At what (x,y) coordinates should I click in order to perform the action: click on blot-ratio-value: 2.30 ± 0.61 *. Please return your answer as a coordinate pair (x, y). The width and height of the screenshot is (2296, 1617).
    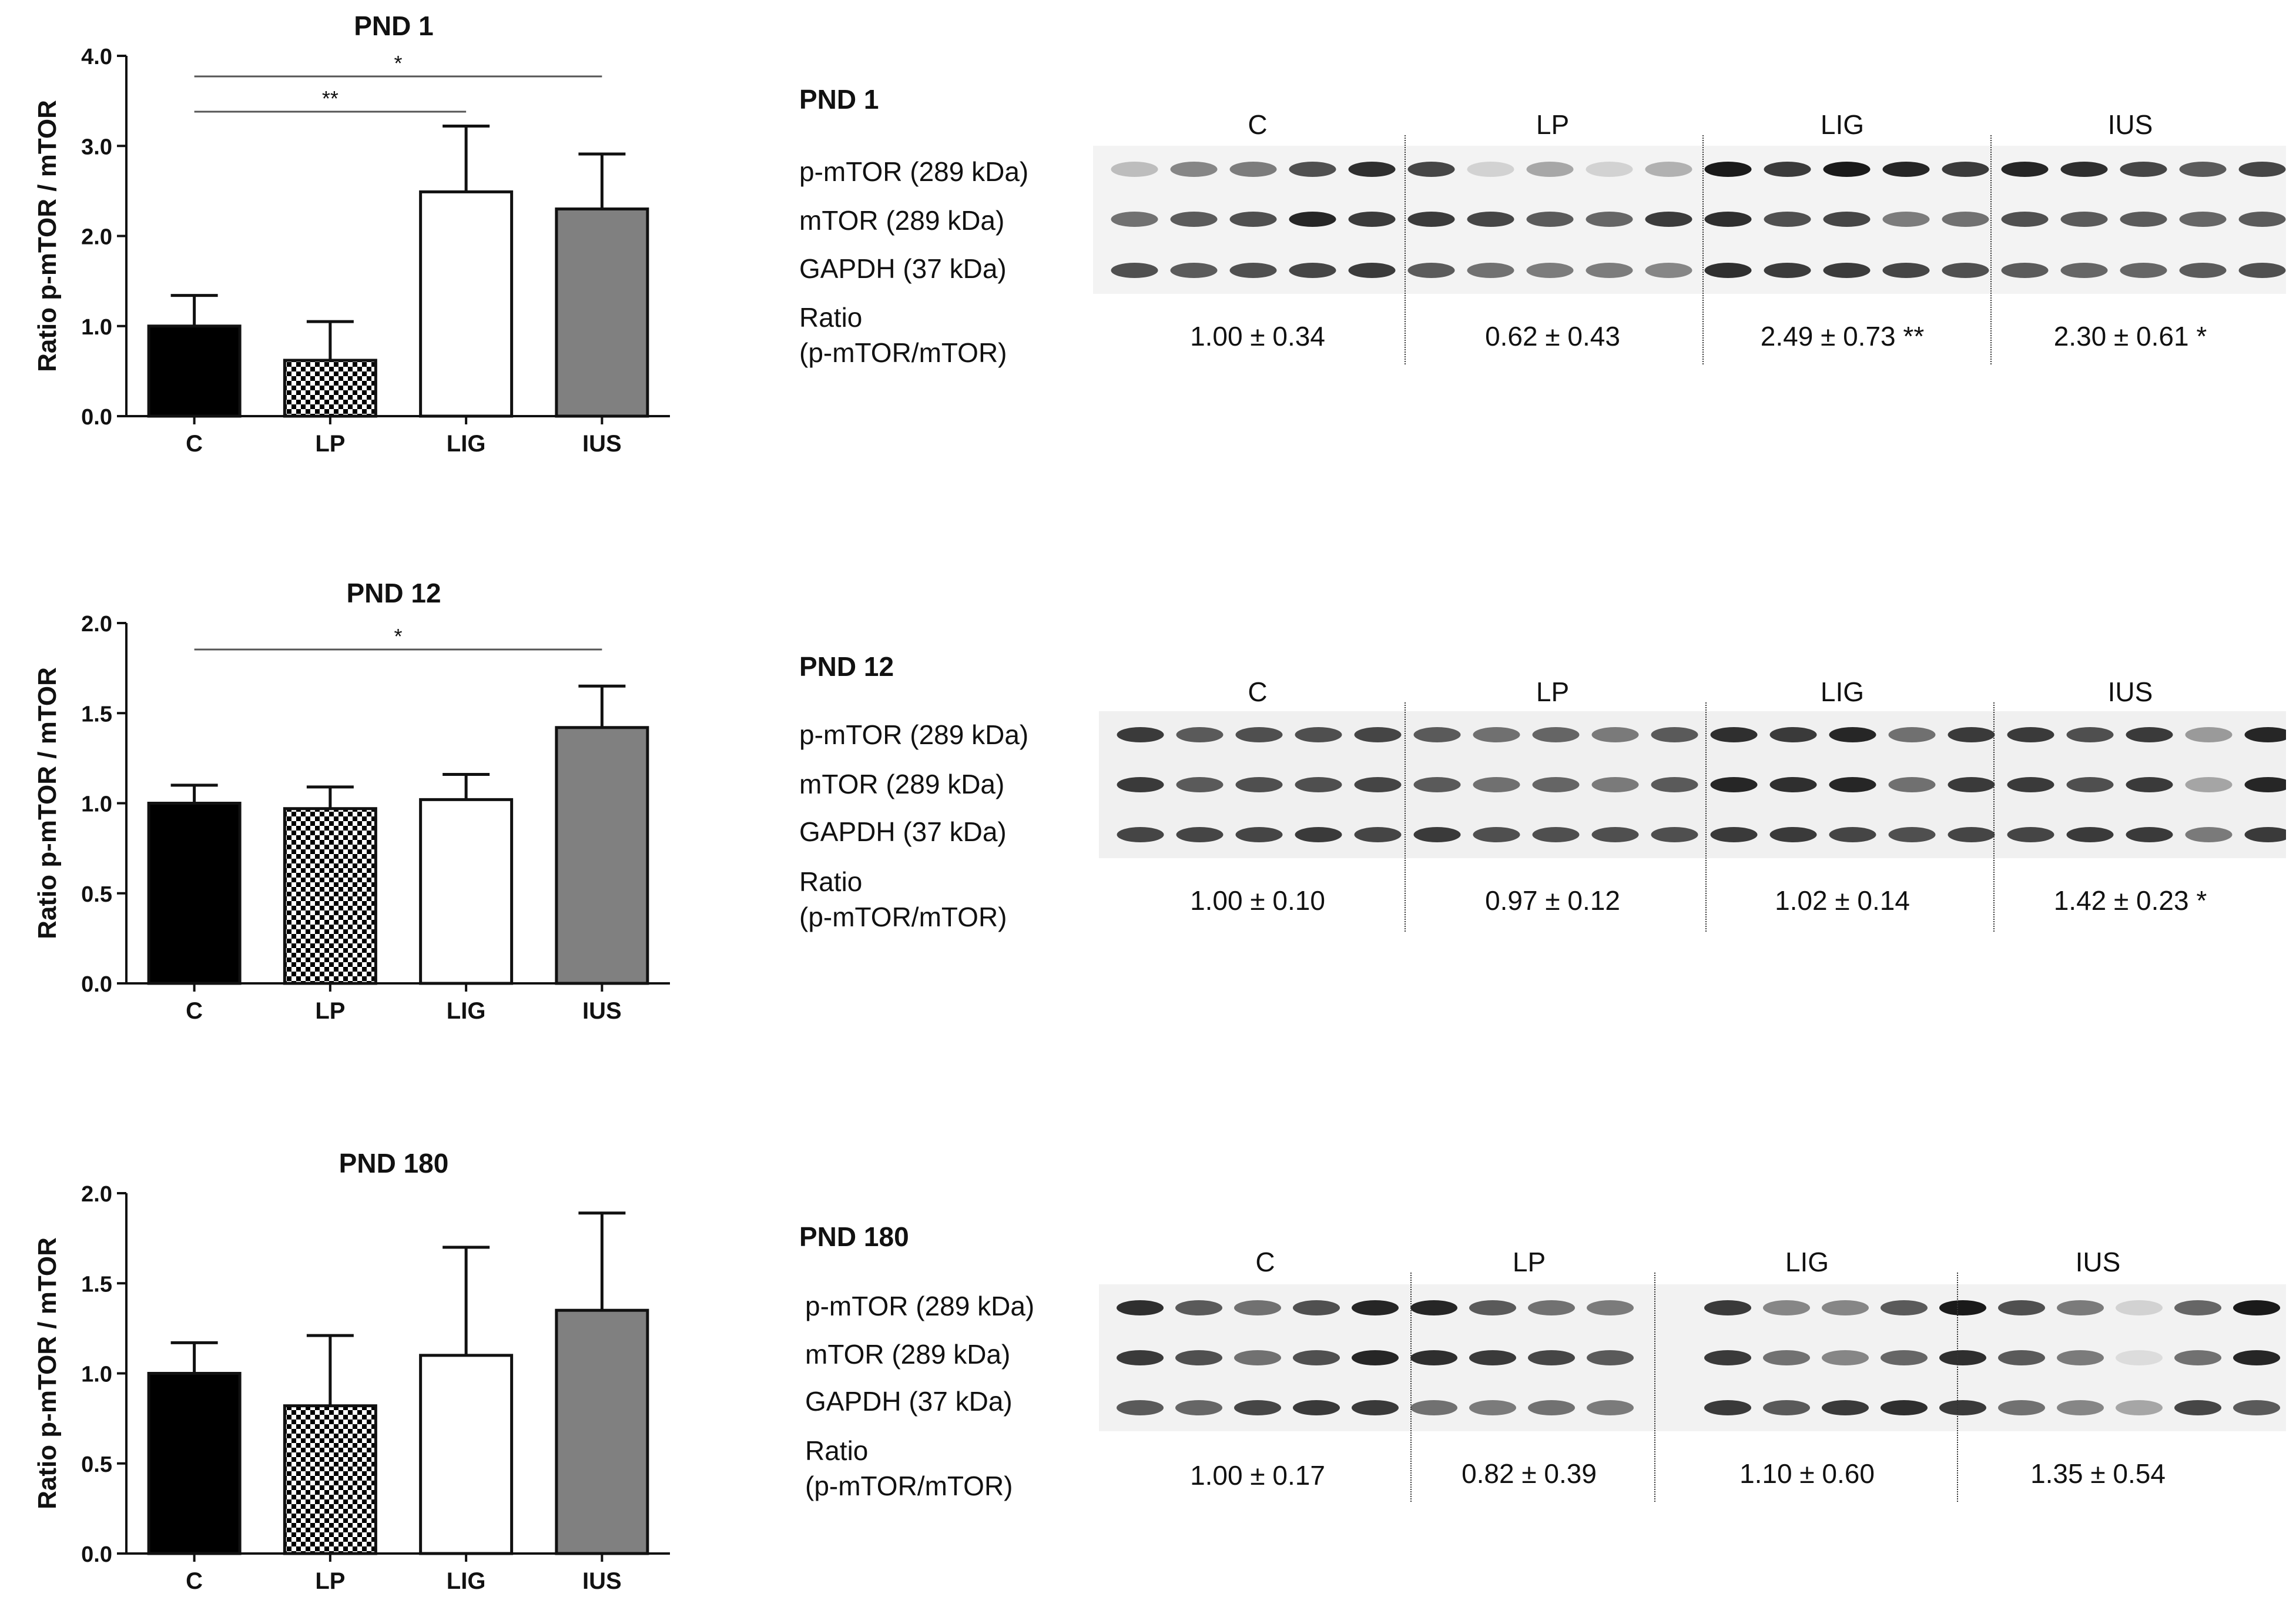
    Looking at the image, I should click on (2130, 336).